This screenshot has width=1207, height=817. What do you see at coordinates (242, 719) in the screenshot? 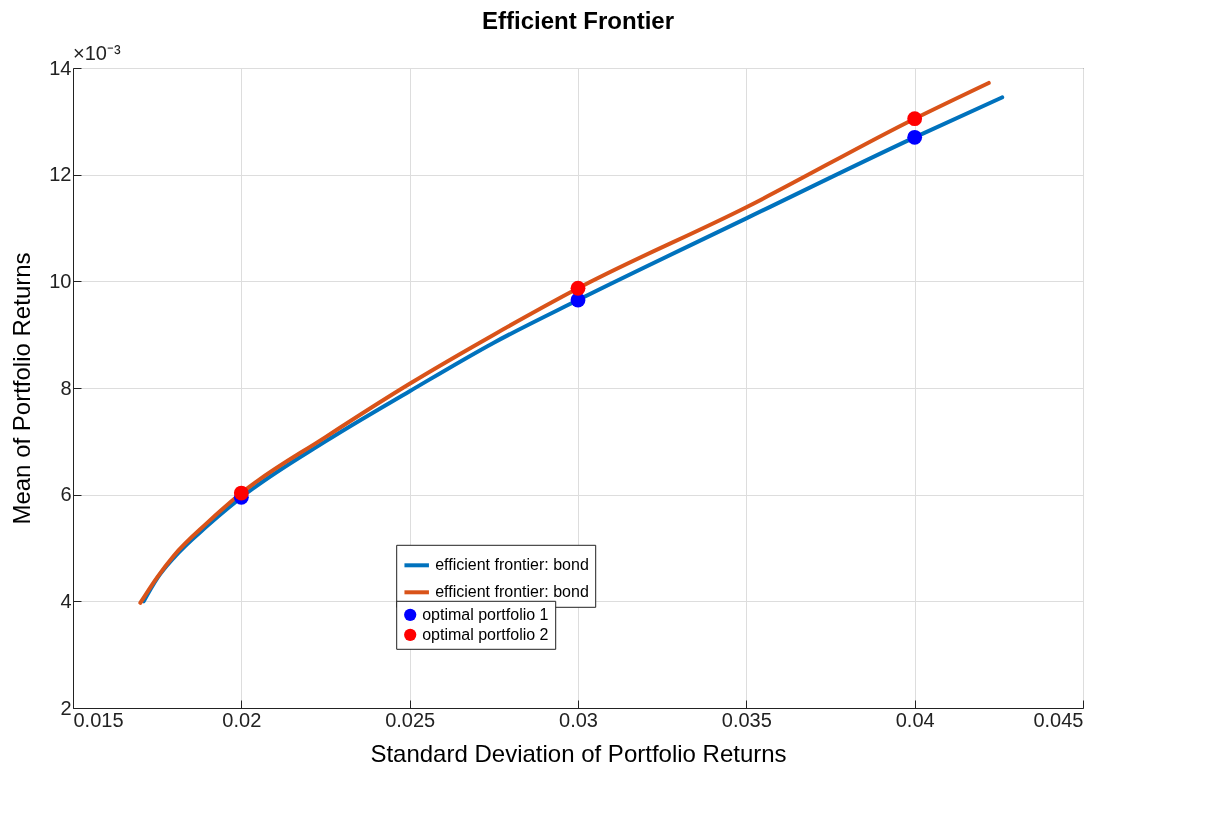
I see `x-tick-label: 0.02` at bounding box center [242, 719].